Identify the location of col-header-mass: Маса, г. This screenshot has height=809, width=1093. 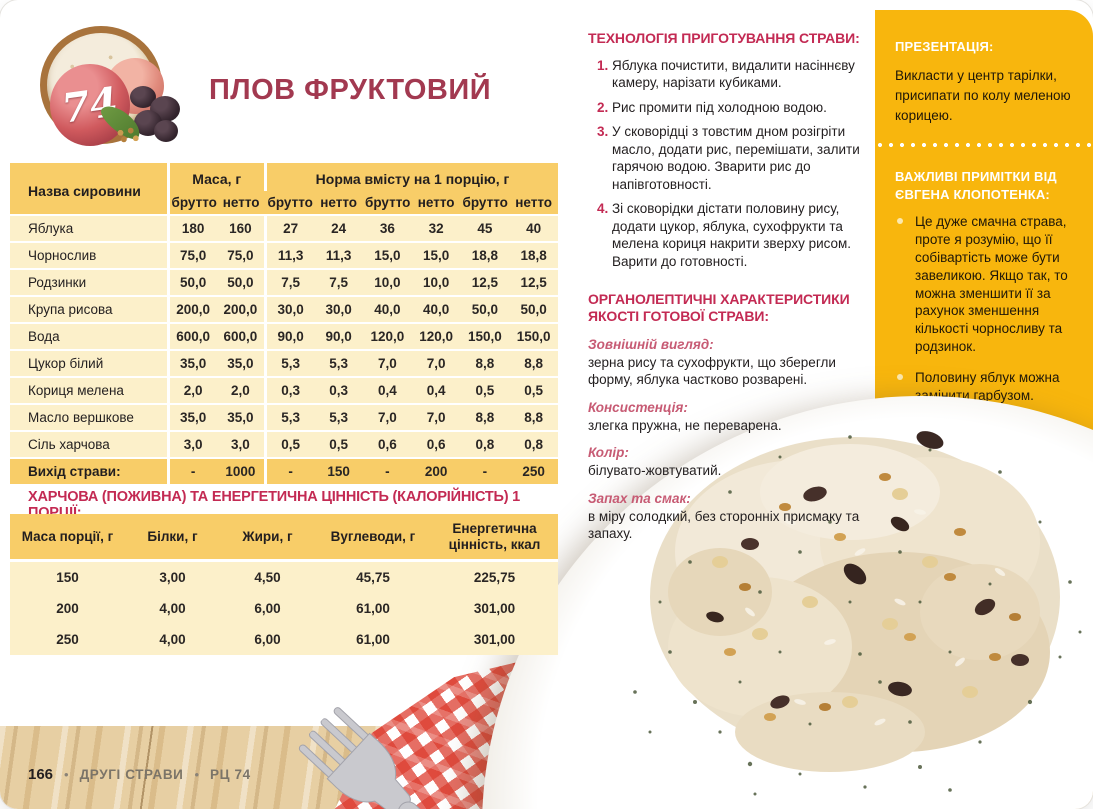
(217, 177).